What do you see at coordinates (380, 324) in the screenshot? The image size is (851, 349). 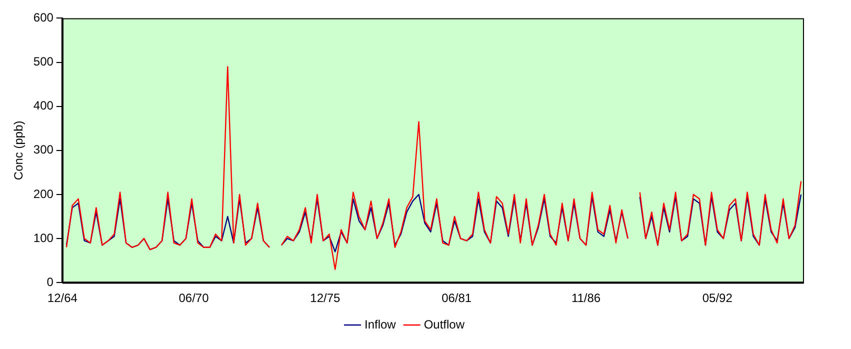 I see `legend-label: Inflow` at bounding box center [380, 324].